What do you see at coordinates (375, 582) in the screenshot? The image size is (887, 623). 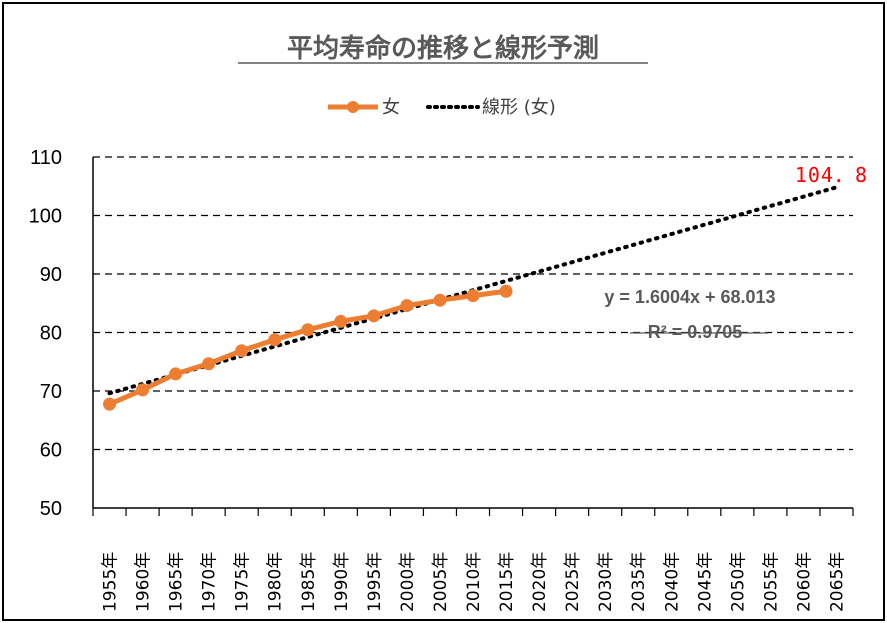 I see `x-tick-label: 1995年` at bounding box center [375, 582].